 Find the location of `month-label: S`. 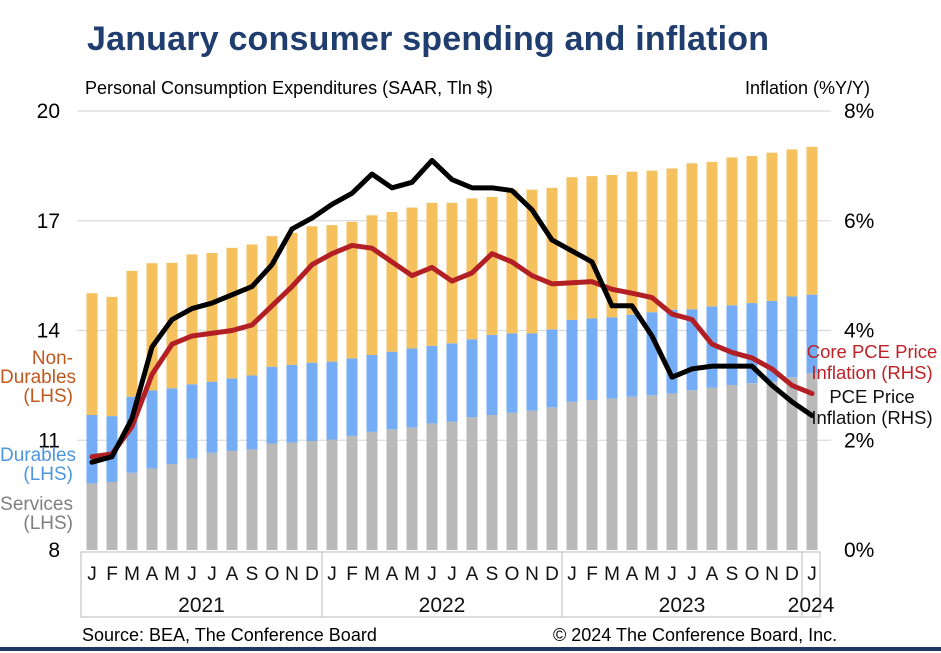

month-label: S is located at coordinates (252, 574).